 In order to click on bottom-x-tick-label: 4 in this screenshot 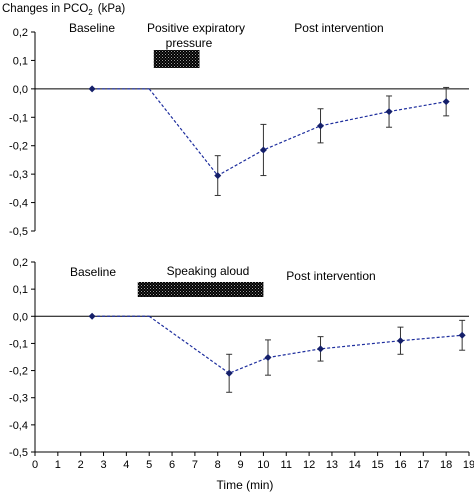, I will do `click(126, 465)`.